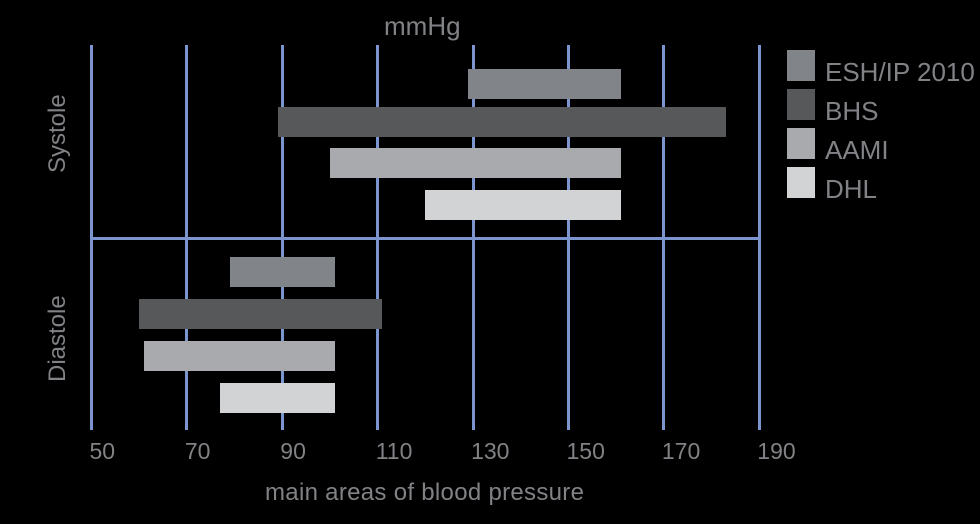 The image size is (980, 524). I want to click on x-tick-label-110: 110, so click(394, 451).